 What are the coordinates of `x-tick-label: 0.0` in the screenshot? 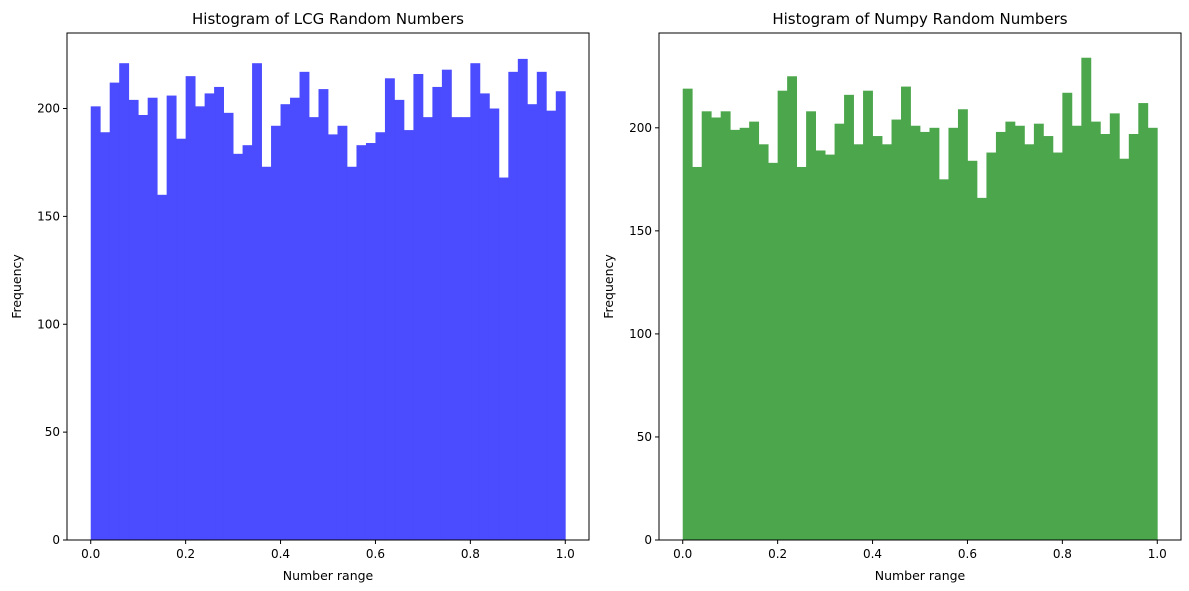 It's located at (90, 554).